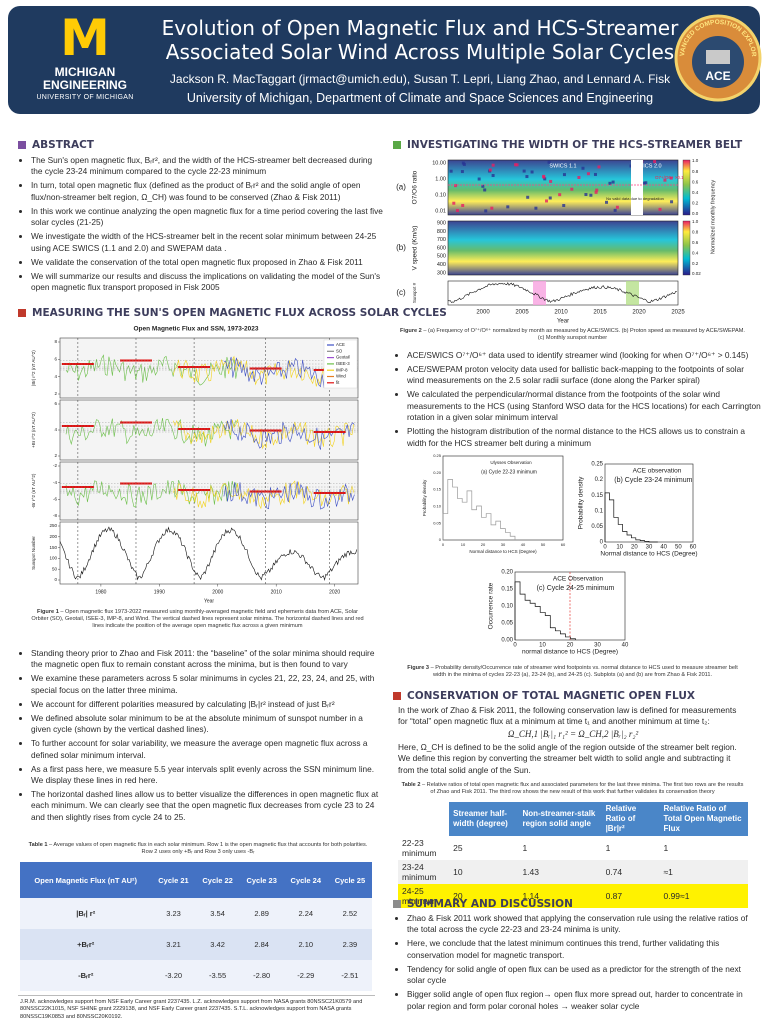 This screenshot has height=1024, width=768. What do you see at coordinates (573, 734) in the screenshot?
I see `equation: Ω_CH,1 |Bᵣ|₁ r₁² = Ω_CH,2 |Bᵣ|₂ r₂²` at bounding box center [573, 734].